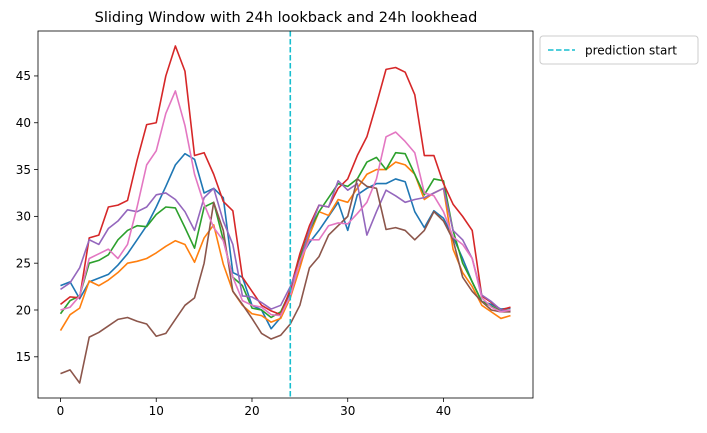 The width and height of the screenshot is (707, 433). Describe the element at coordinates (443, 411) in the screenshot. I see `x-tick-label: 40` at that location.